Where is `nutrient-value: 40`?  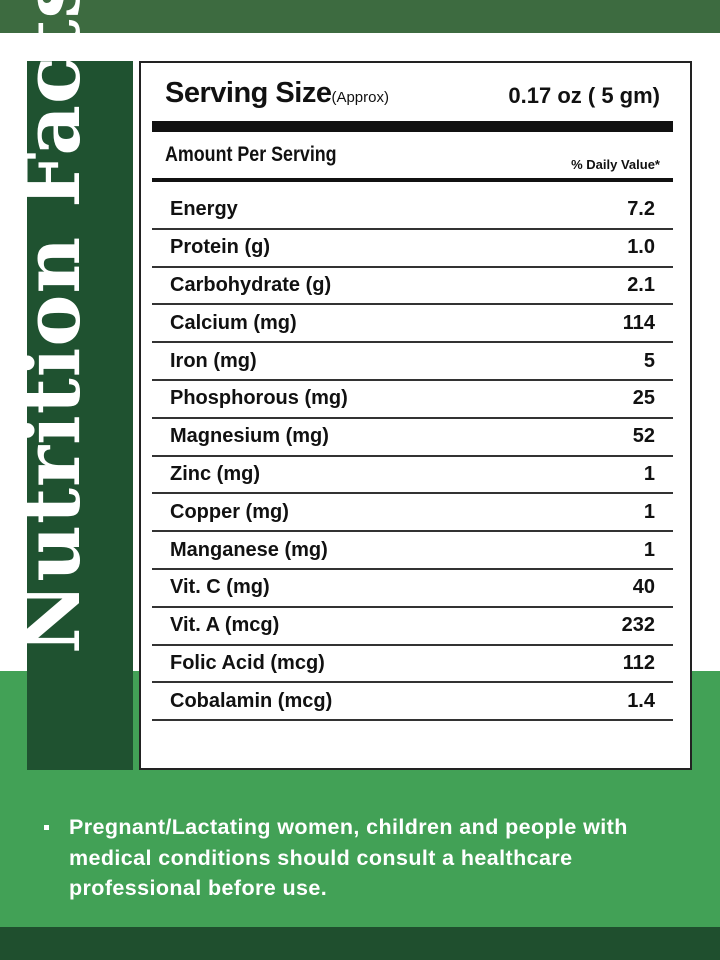 nutrient-value: 40 is located at coordinates (643, 587).